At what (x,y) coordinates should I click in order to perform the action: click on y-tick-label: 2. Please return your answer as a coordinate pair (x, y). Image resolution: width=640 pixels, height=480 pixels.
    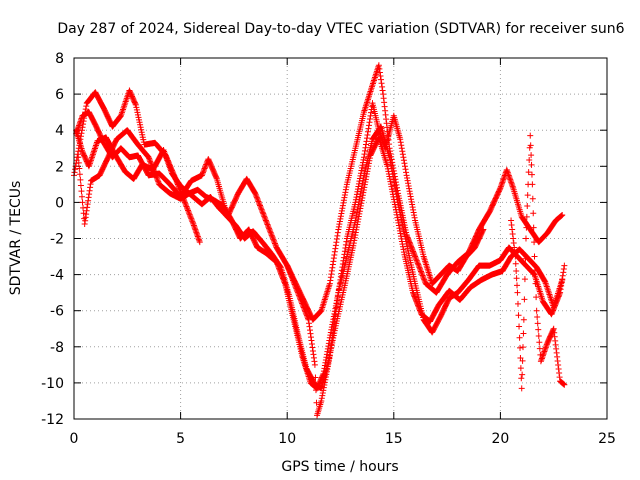
    Looking at the image, I should click on (59, 167).